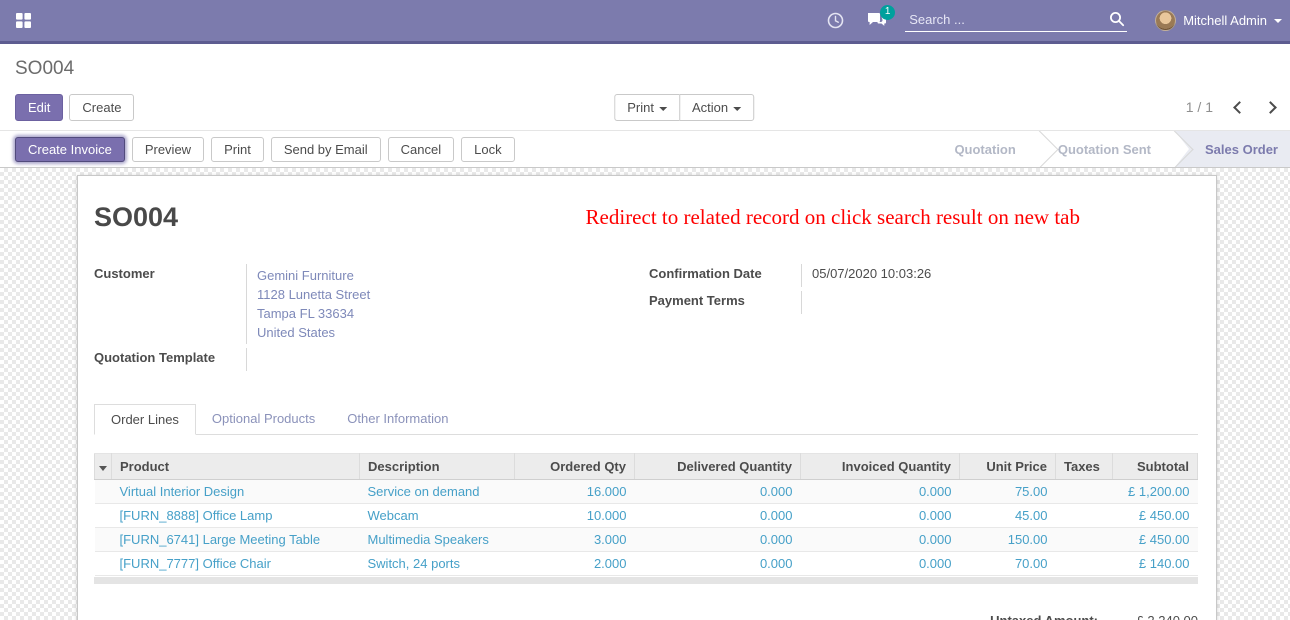  Describe the element at coordinates (235, 539) in the screenshot. I see `cell-product: [FURN_6741] Large Meeting Table` at that location.